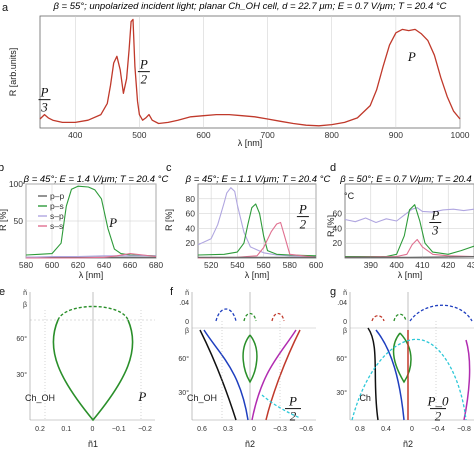 This screenshot has width=474, height=450. Describe the element at coordinates (211, 265) in the screenshot. I see `x-tick-label: 520` at that location.